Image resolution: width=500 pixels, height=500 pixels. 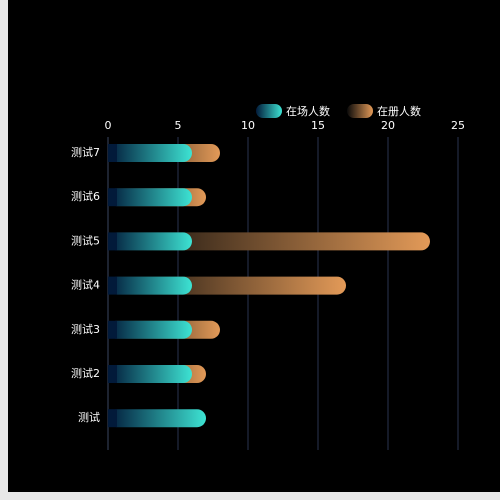 I want to click on category-label-2: 测试2, so click(x=85, y=373).